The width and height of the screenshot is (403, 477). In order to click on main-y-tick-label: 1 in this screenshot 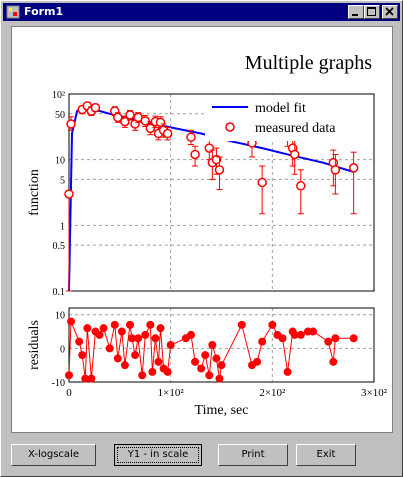, I will do `click(62, 226)`.